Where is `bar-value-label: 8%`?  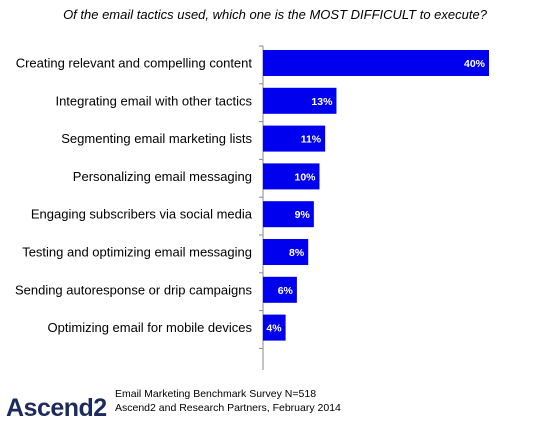
bar-value-label: 8% is located at coordinates (297, 253).